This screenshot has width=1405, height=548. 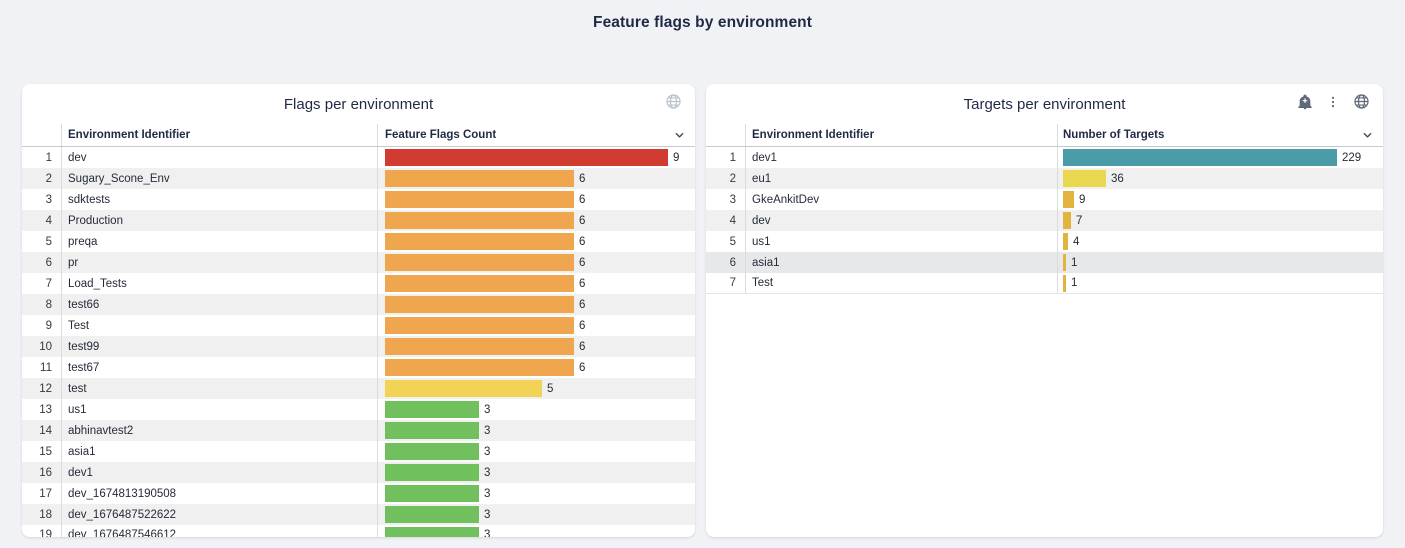 I want to click on value-label: 3, so click(x=487, y=409).